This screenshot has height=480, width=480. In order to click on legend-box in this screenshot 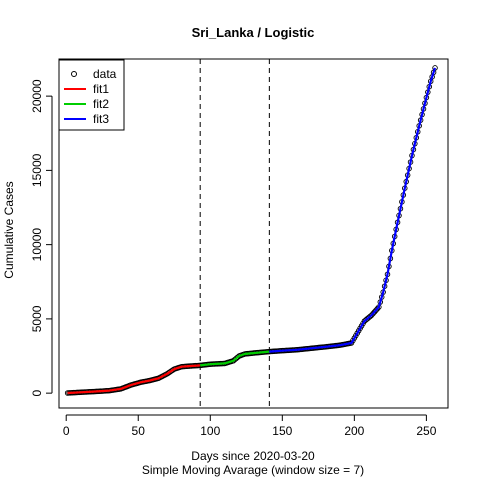, I will do `click(91, 95)`.